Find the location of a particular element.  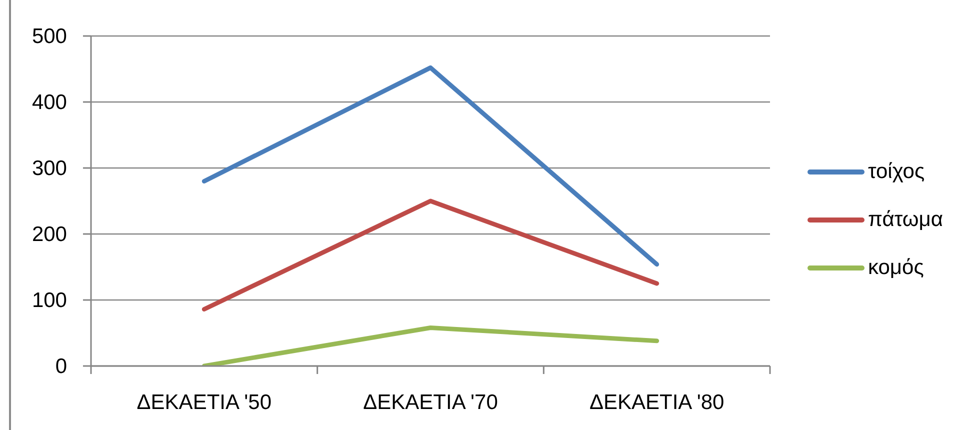

y-tick-label: 500 is located at coordinates (49, 36).